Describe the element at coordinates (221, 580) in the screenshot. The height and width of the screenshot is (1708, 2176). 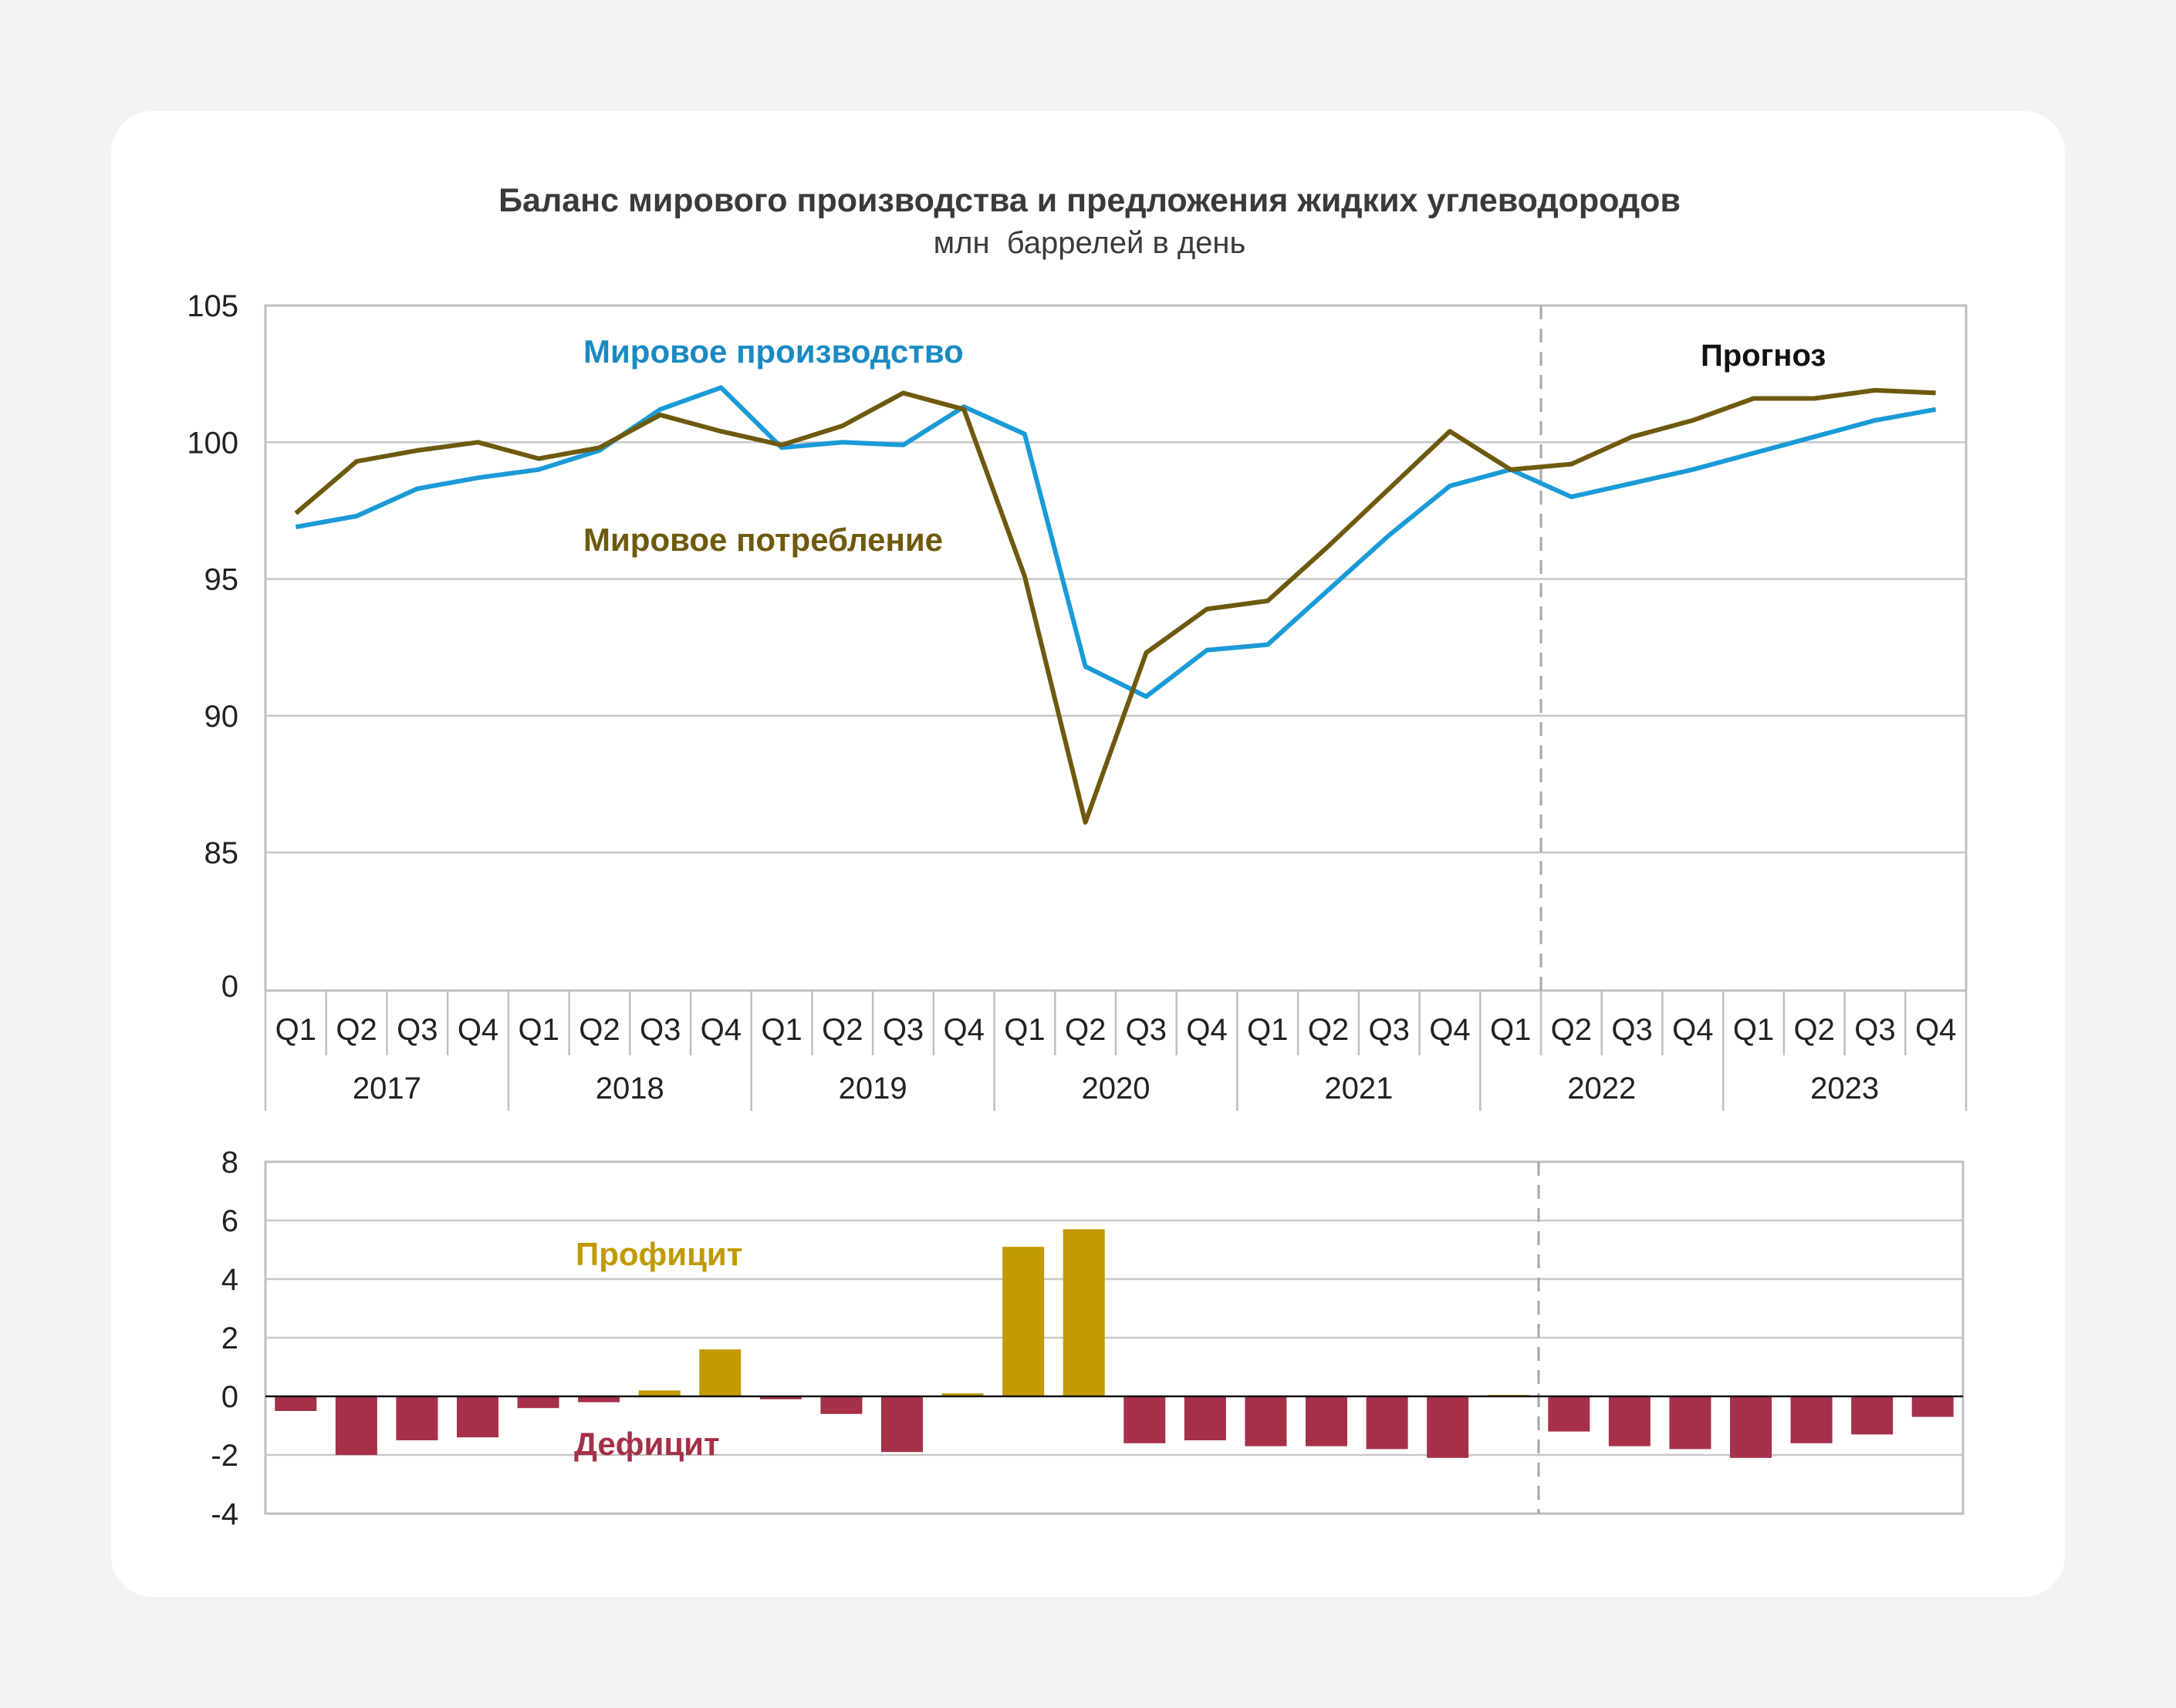
I see `y-tick-label: 95` at that location.